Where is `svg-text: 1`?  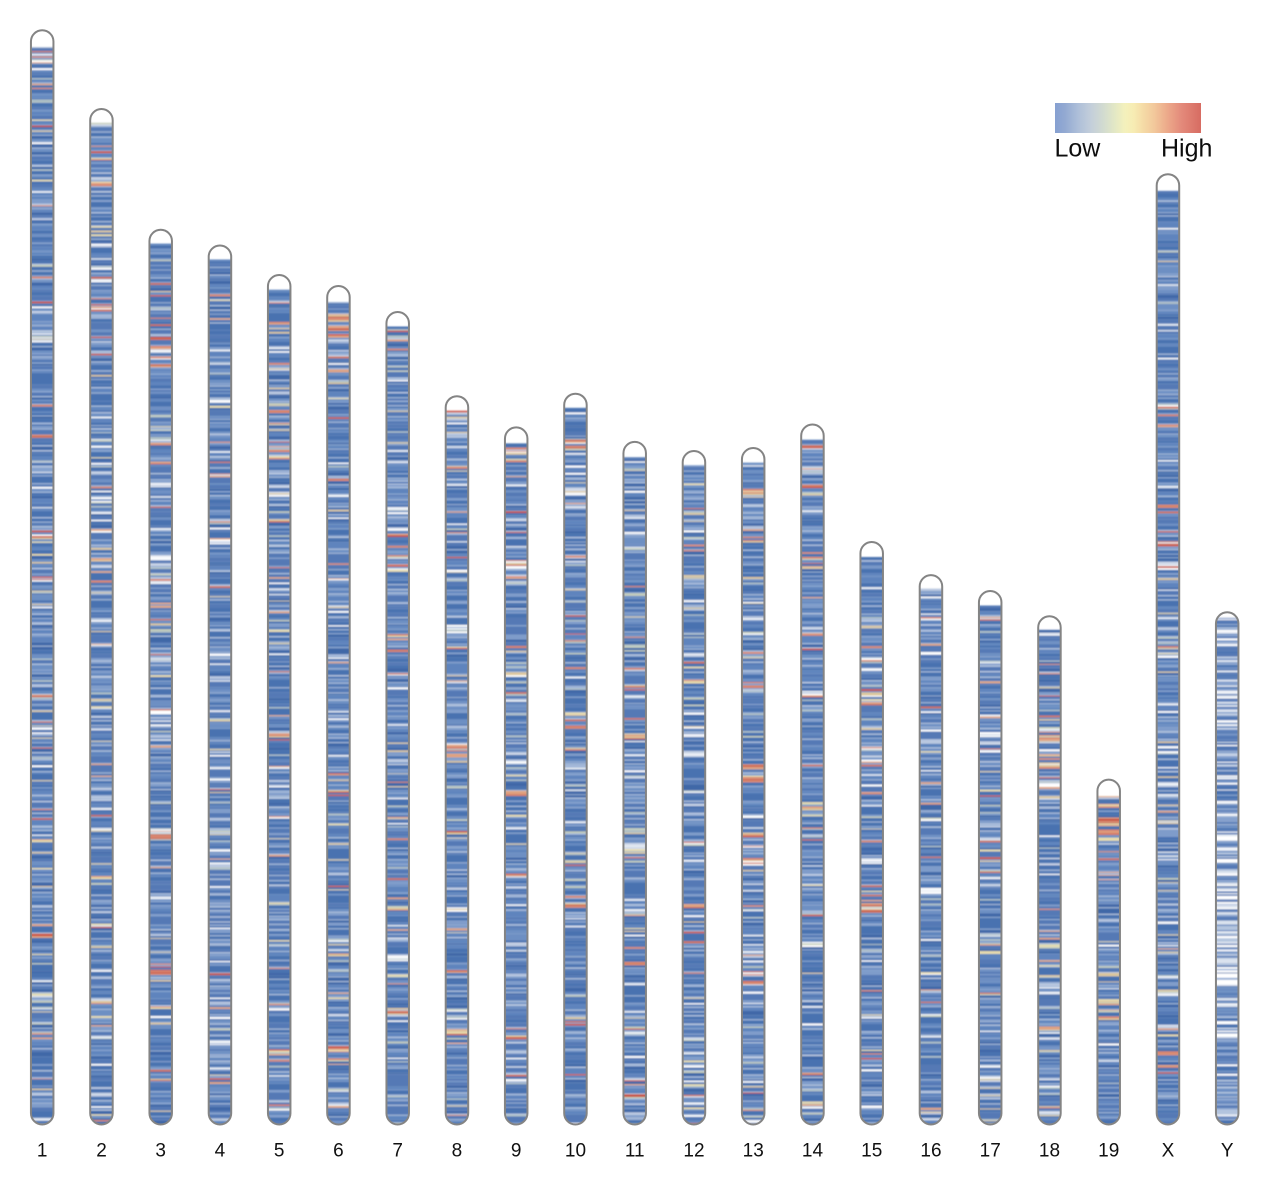
svg-text: 1 is located at coordinates (42, 1150).